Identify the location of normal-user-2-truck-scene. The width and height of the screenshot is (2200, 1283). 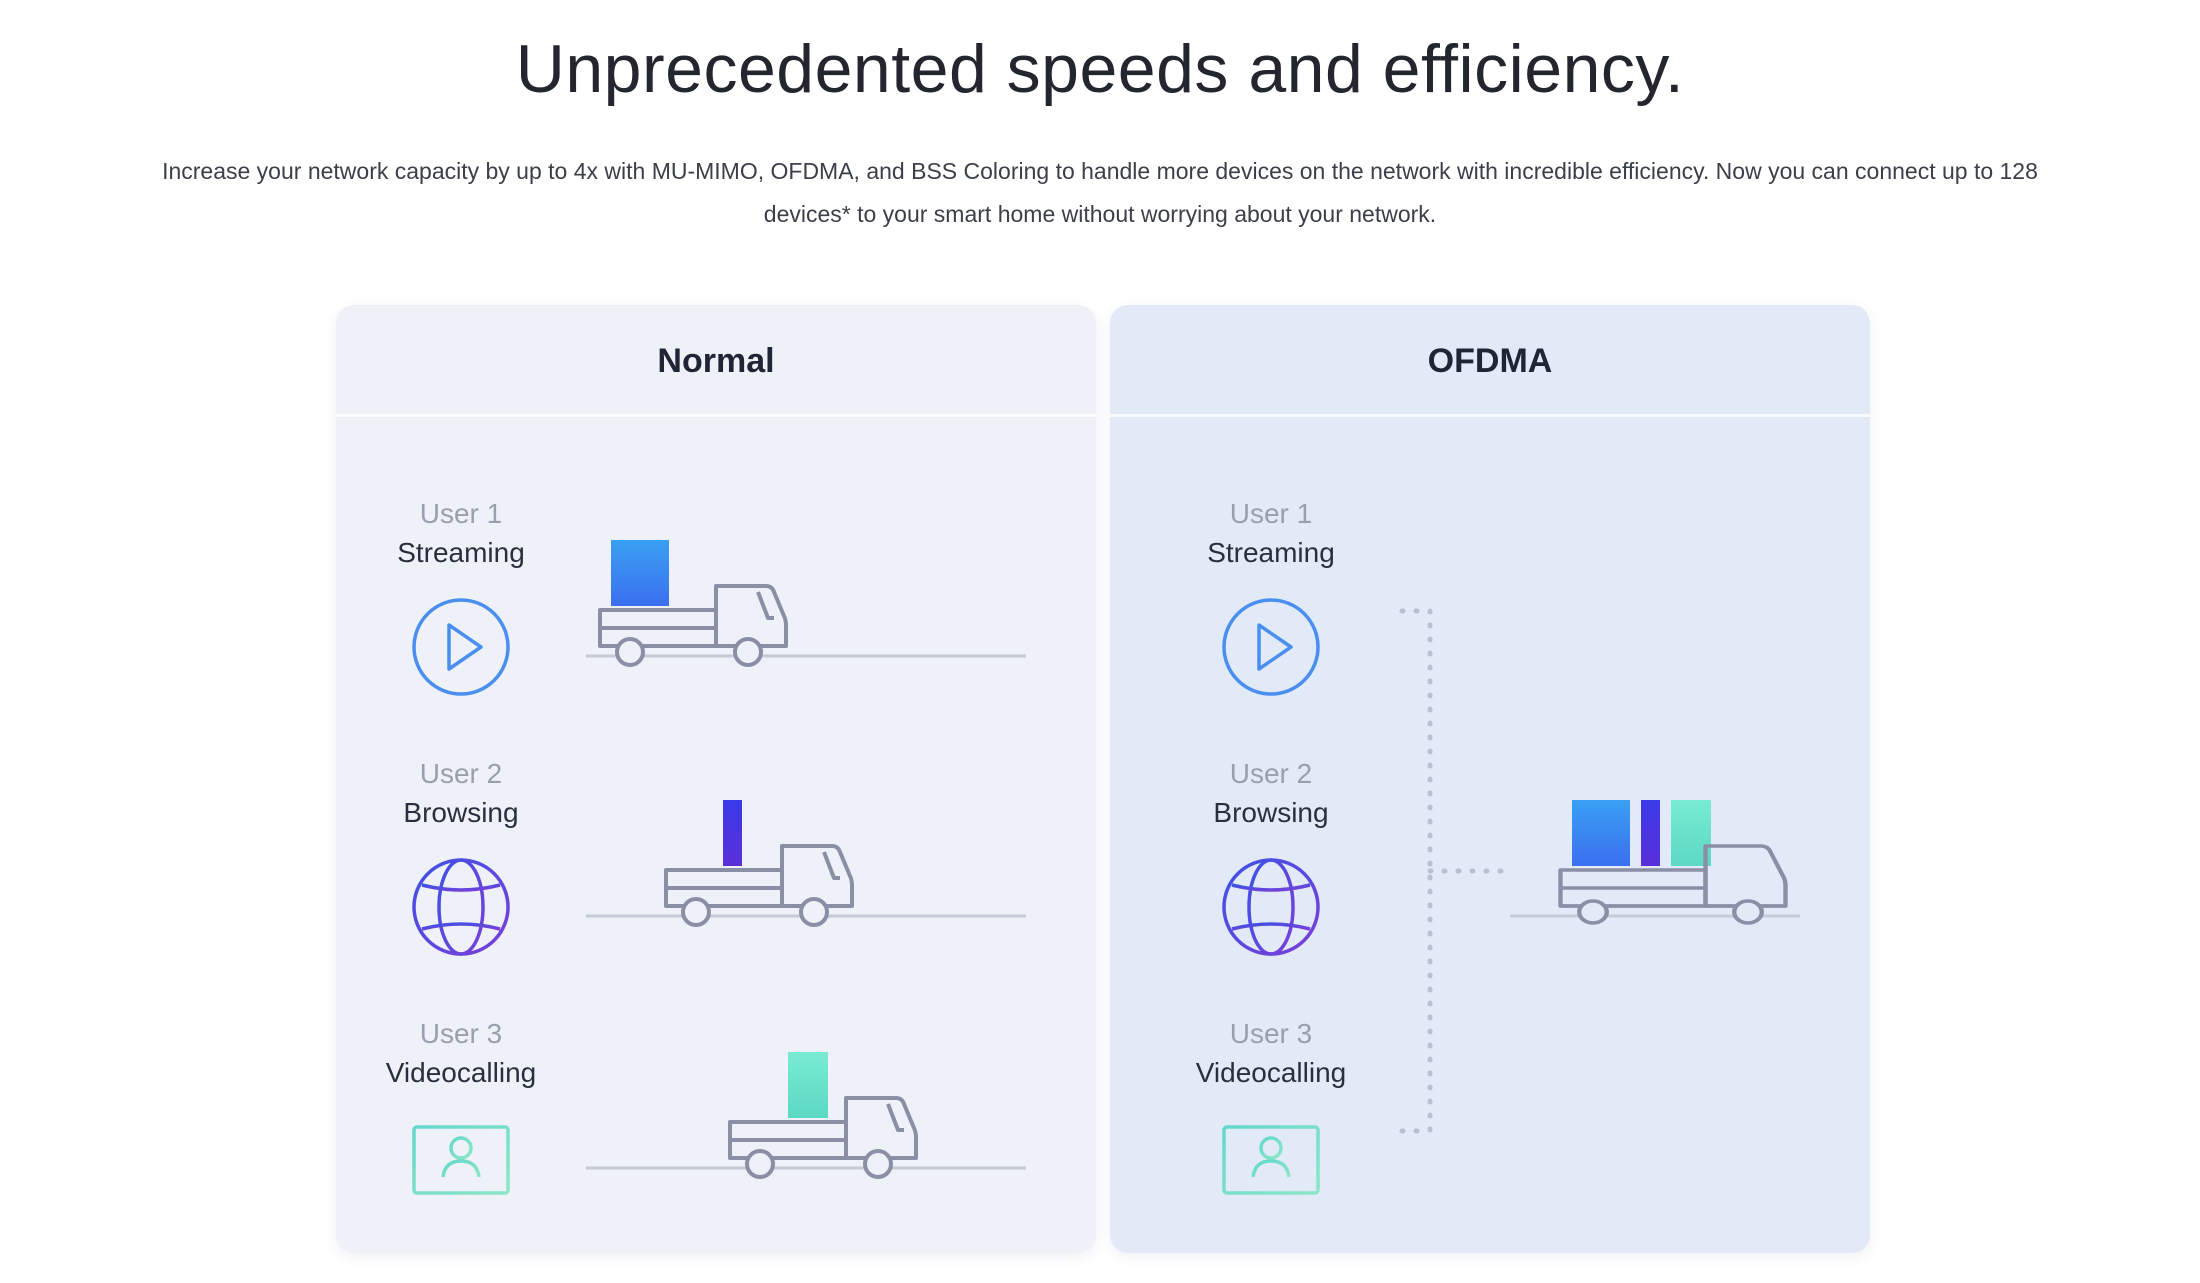
(806, 863).